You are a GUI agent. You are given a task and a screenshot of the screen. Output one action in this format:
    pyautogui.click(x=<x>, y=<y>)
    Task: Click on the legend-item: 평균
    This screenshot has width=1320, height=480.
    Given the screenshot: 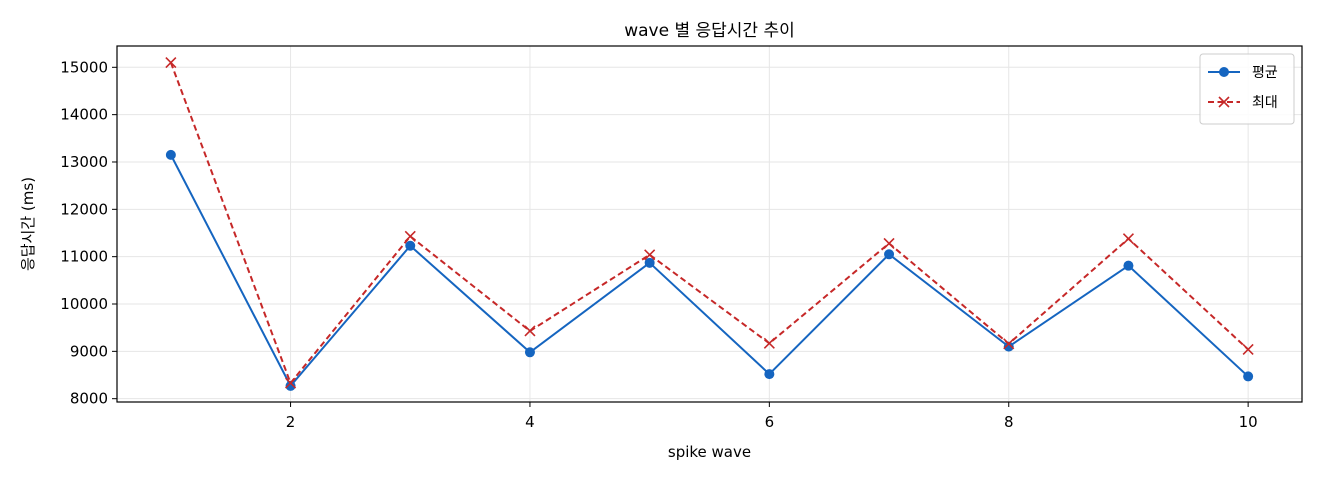 What is the action you would take?
    pyautogui.click(x=1243, y=73)
    